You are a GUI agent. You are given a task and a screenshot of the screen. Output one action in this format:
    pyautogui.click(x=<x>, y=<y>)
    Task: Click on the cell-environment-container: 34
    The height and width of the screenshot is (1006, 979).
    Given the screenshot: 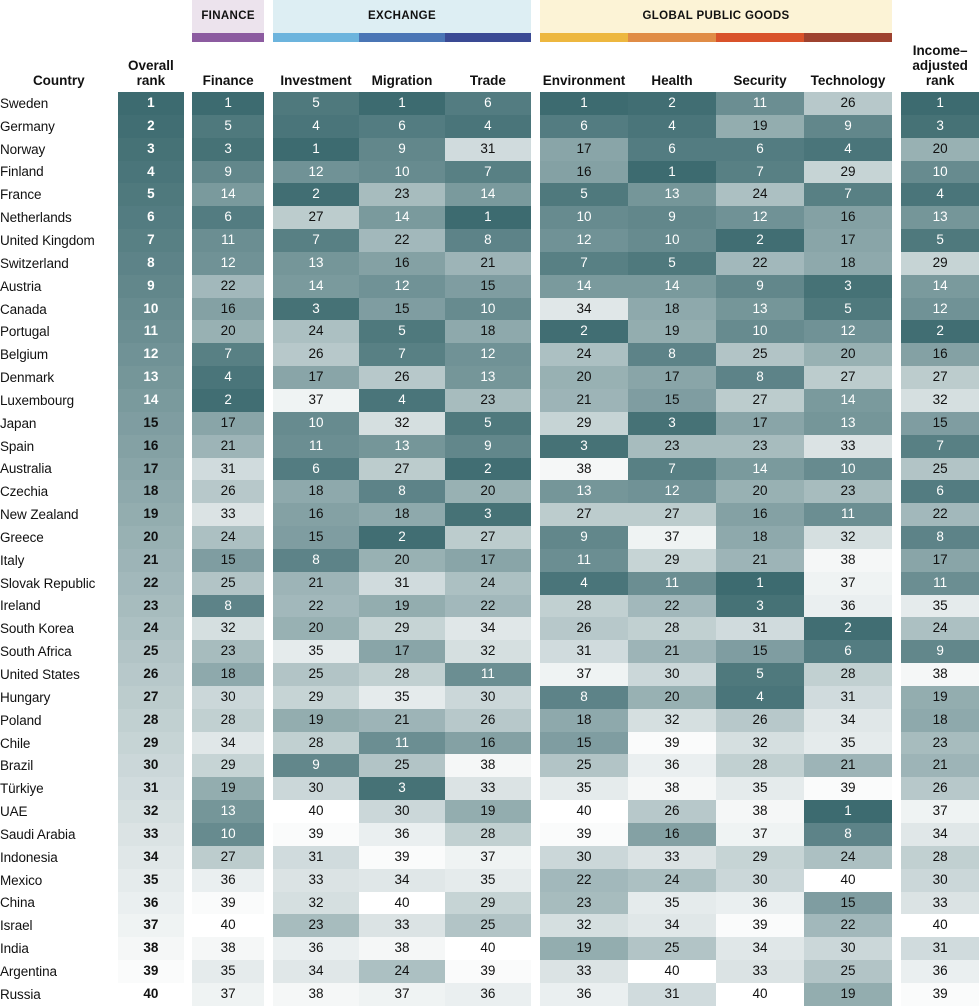 What is the action you would take?
    pyautogui.click(x=584, y=309)
    